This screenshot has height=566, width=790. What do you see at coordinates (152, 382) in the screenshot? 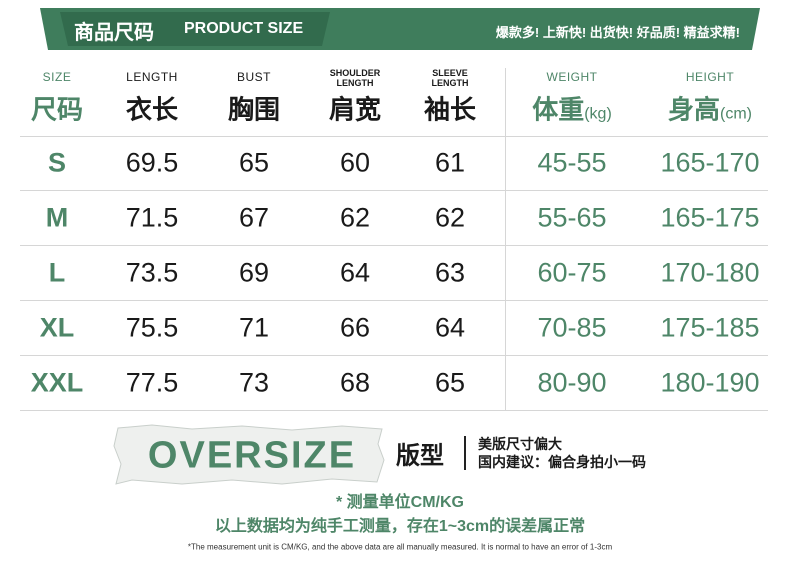
I see `table-cell: 77.5` at bounding box center [152, 382].